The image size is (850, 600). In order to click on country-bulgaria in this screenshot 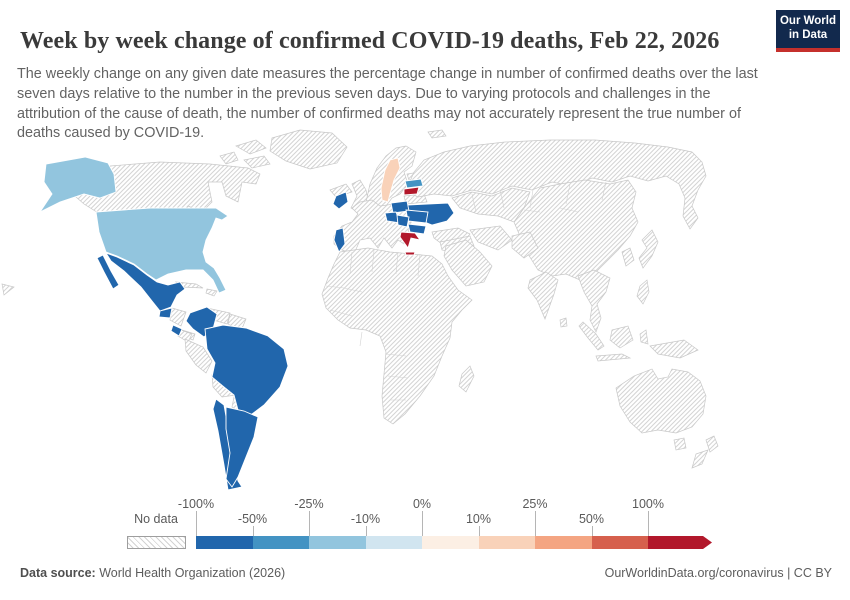, I will do `click(417, 229)`.